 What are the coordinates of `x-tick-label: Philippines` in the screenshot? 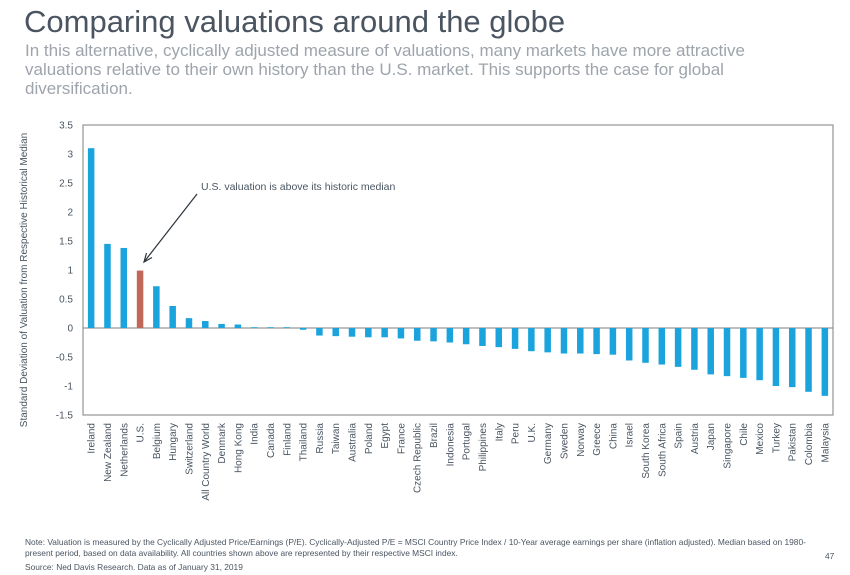 It's located at (483, 447).